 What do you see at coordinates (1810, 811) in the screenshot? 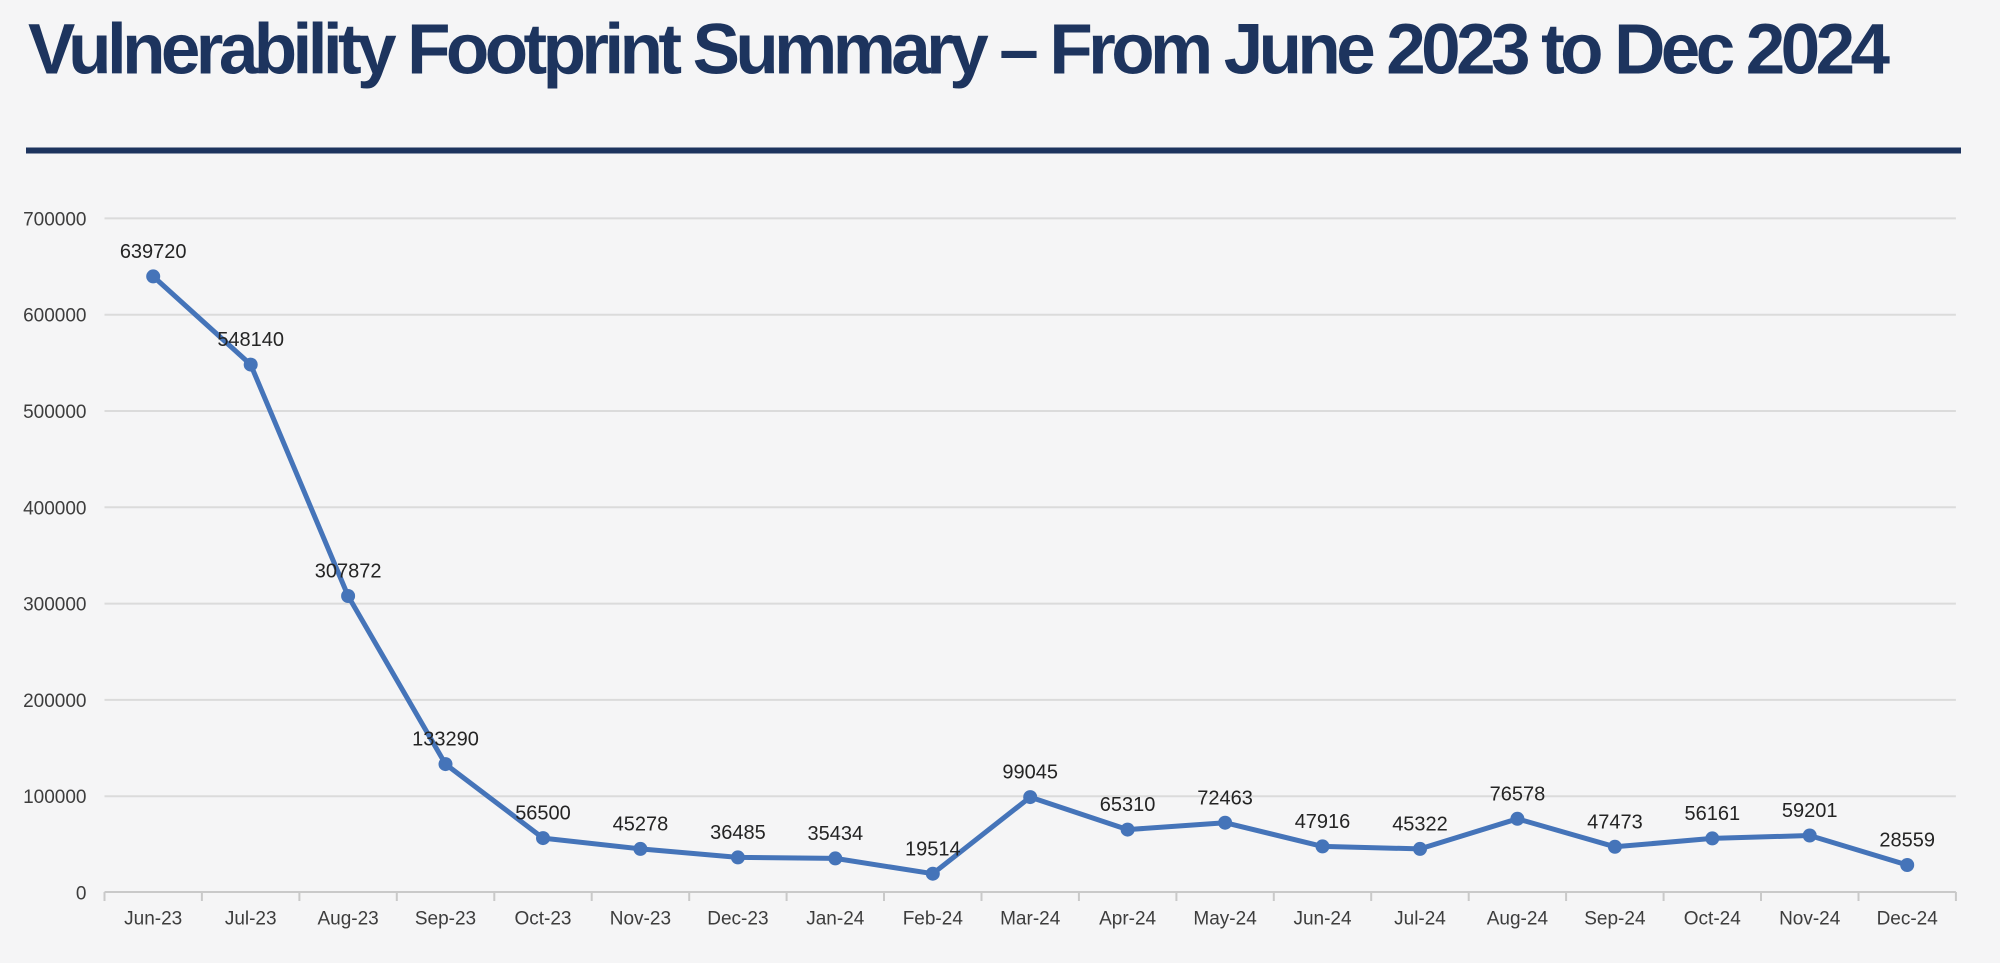
I see `svg-text: 59201` at bounding box center [1810, 811].